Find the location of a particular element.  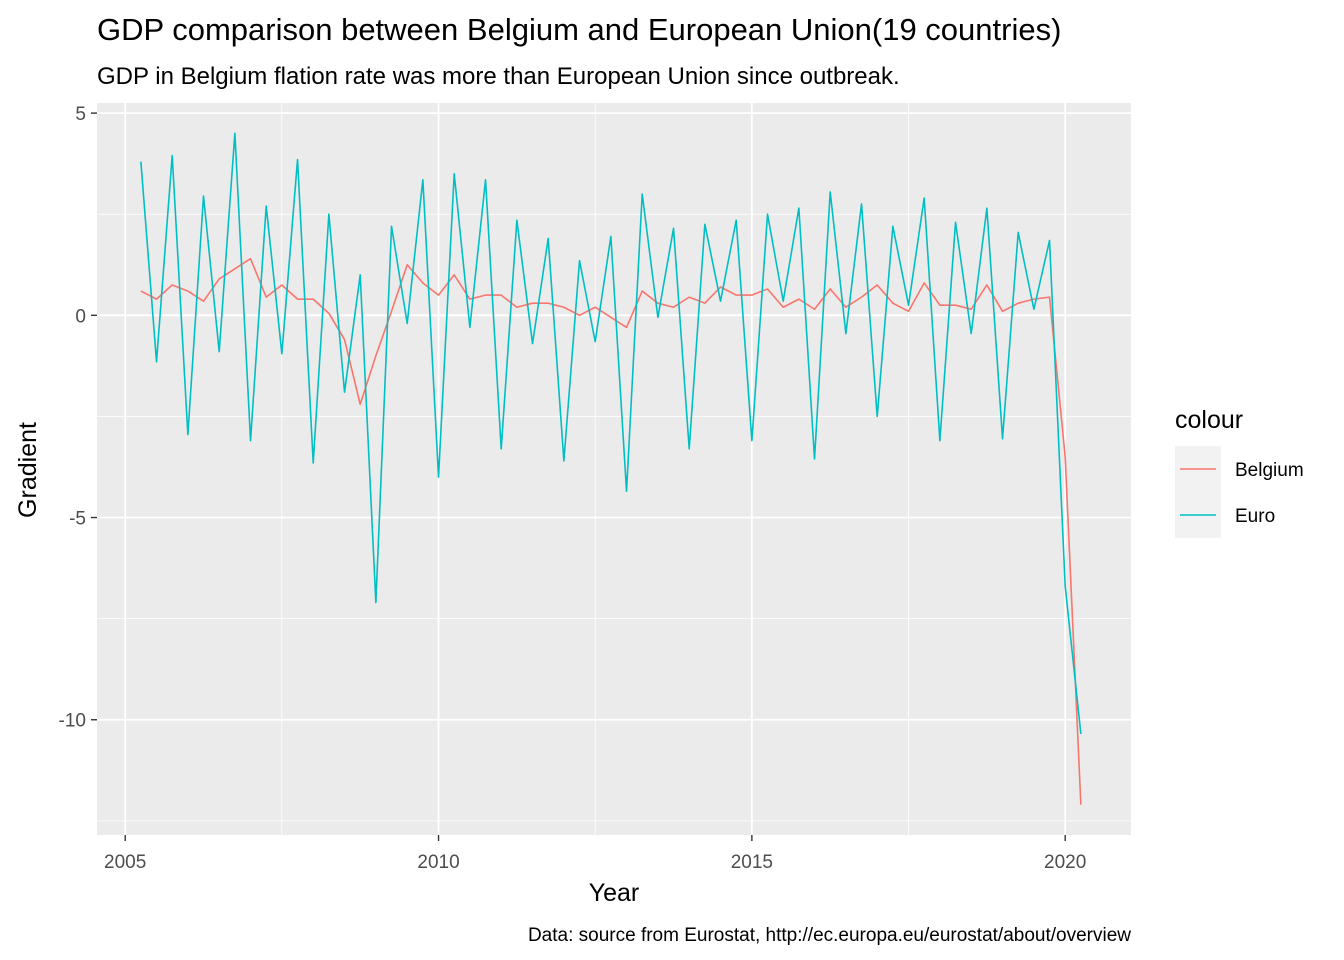

x-axis-ticks: 2005 2010 2015 2020 is located at coordinates (595, 854).